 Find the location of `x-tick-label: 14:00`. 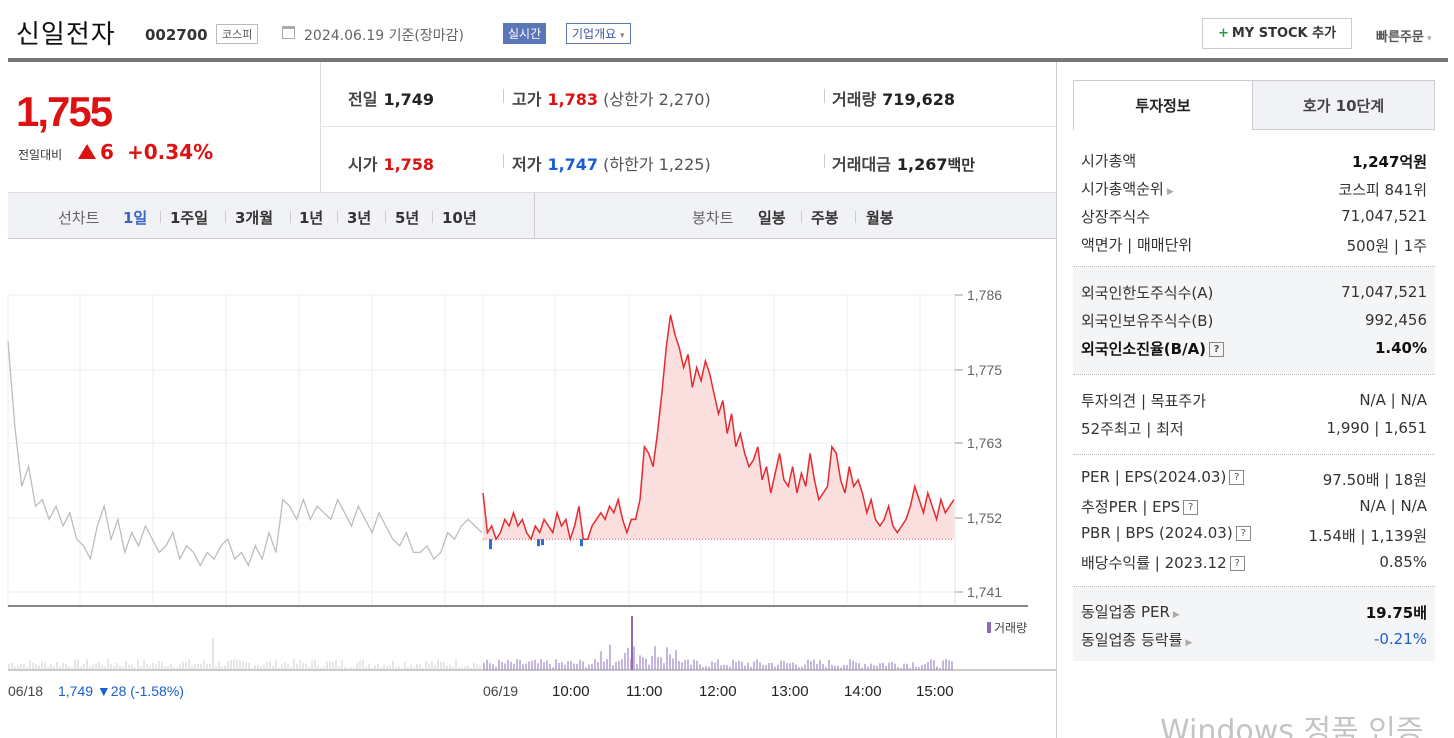

x-tick-label: 14:00 is located at coordinates (863, 691).